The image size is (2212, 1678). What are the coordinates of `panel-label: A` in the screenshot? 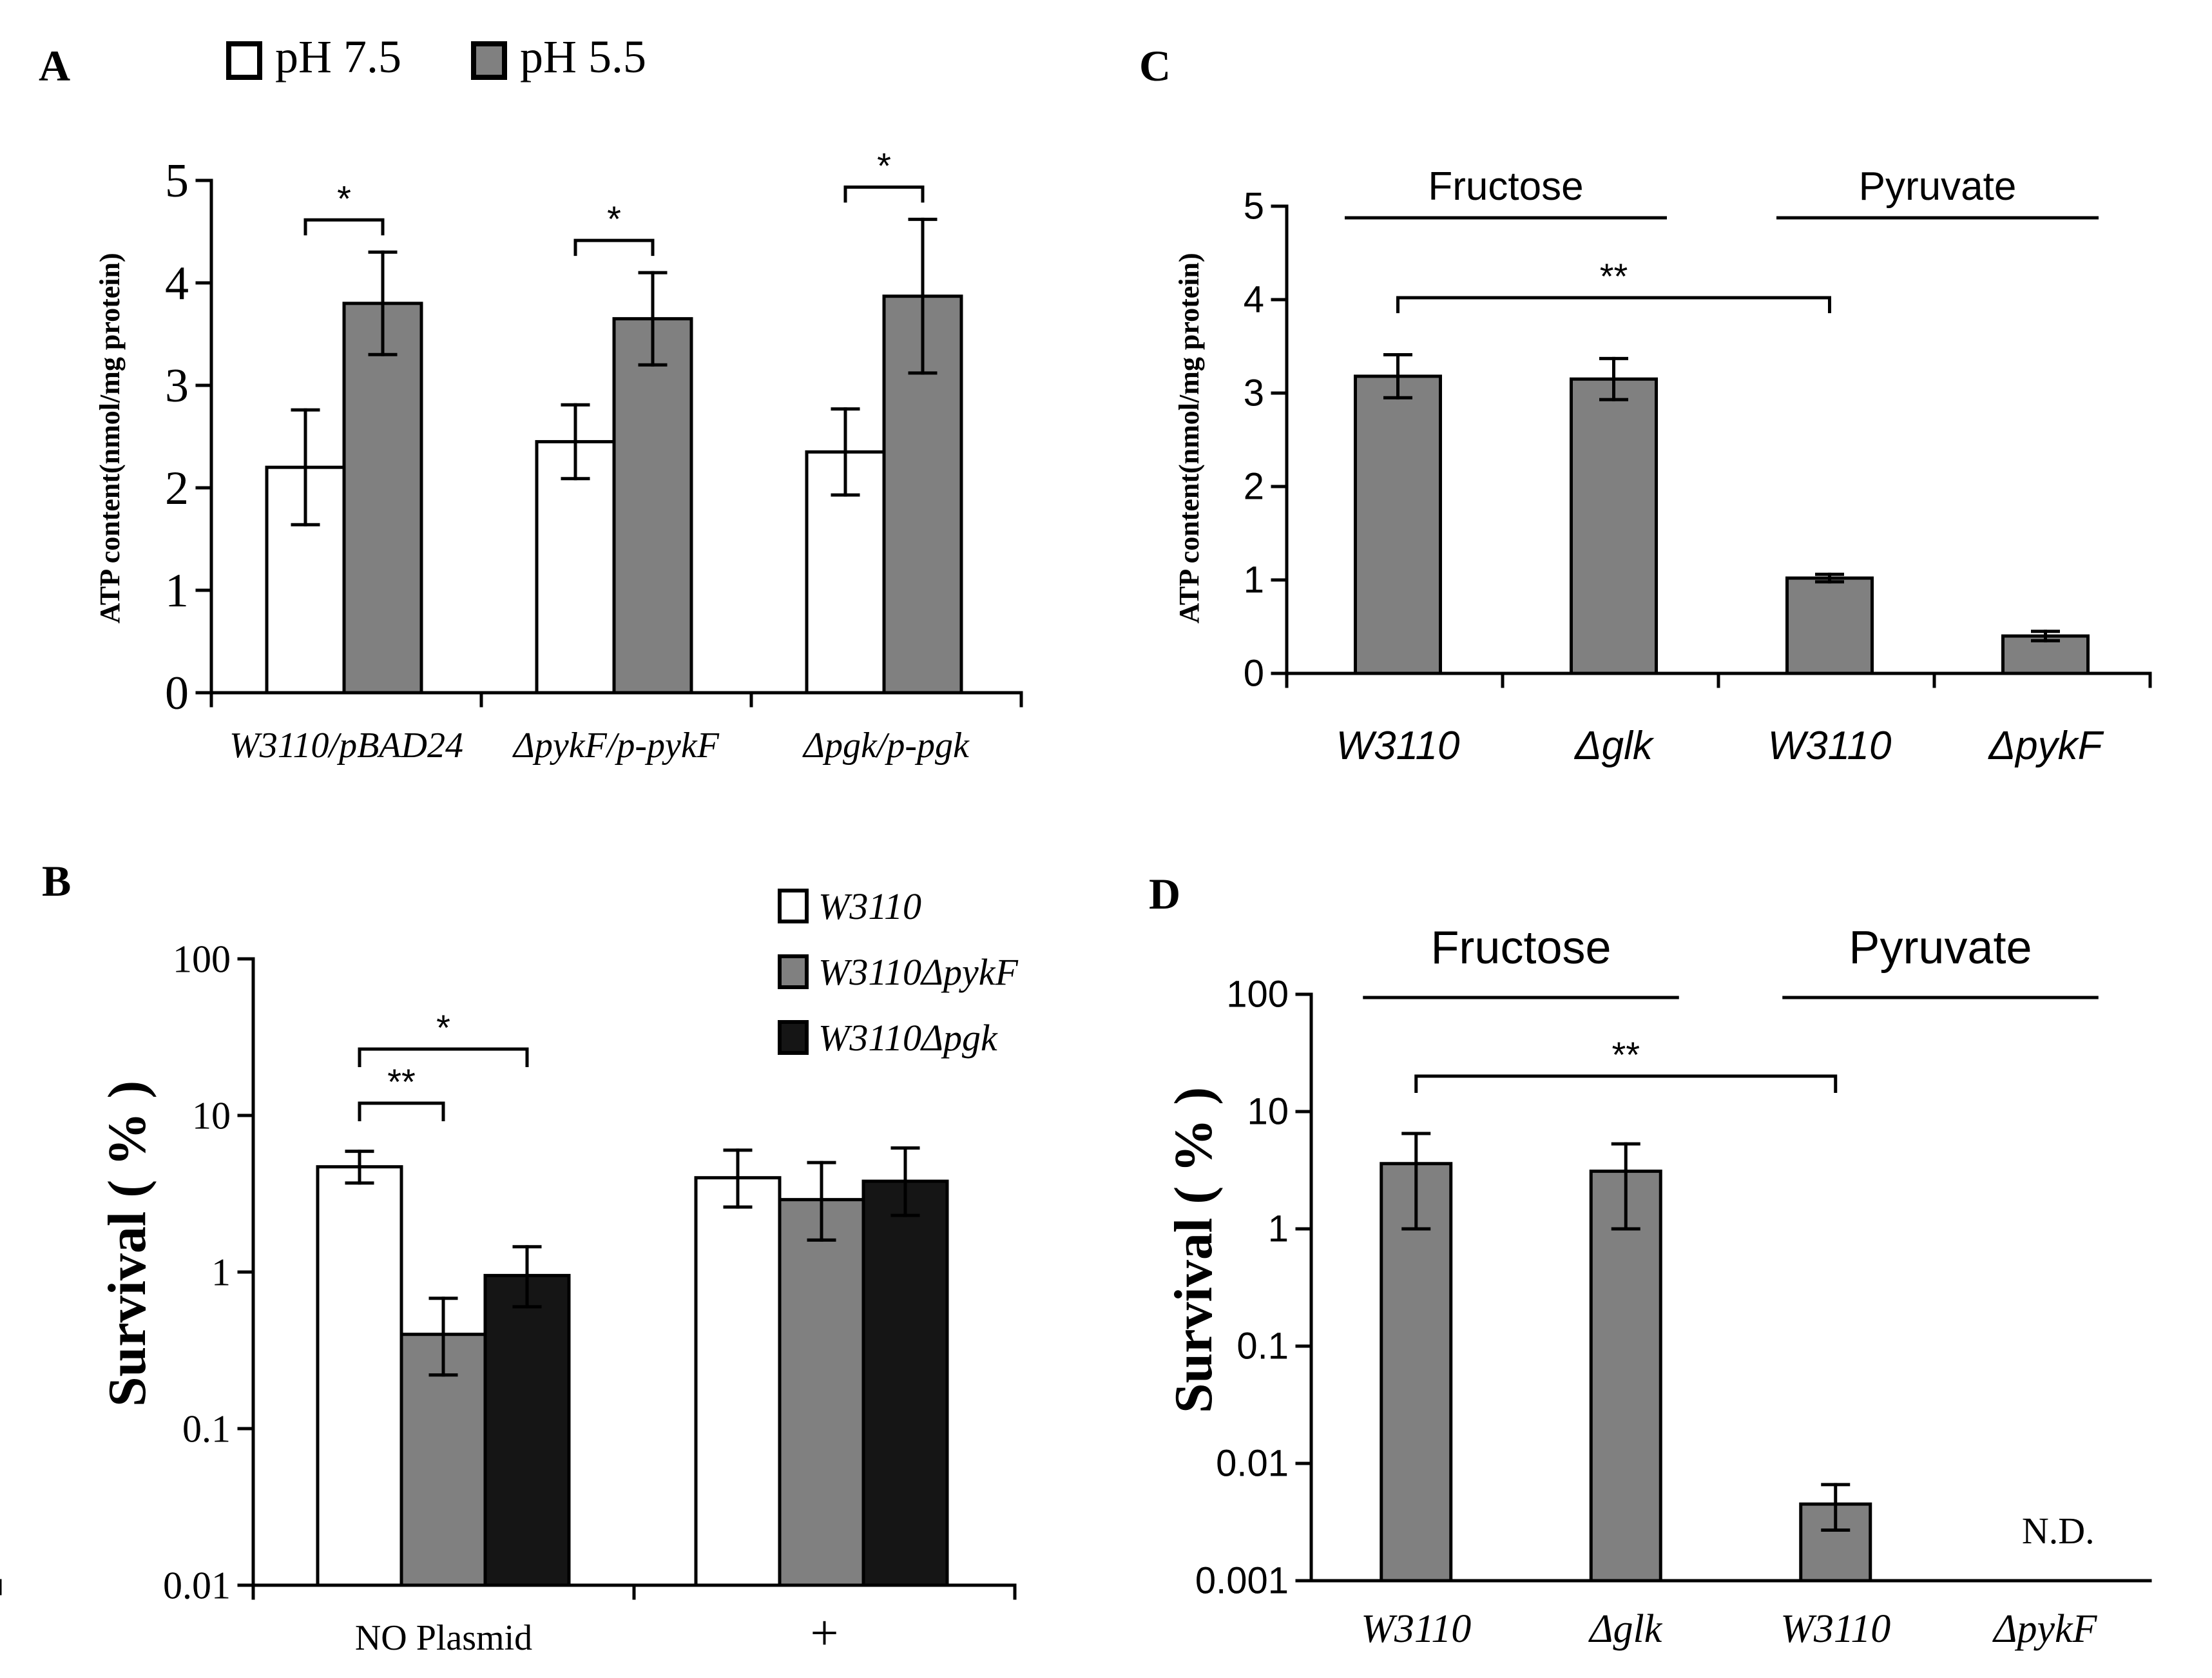 It's located at (54, 65).